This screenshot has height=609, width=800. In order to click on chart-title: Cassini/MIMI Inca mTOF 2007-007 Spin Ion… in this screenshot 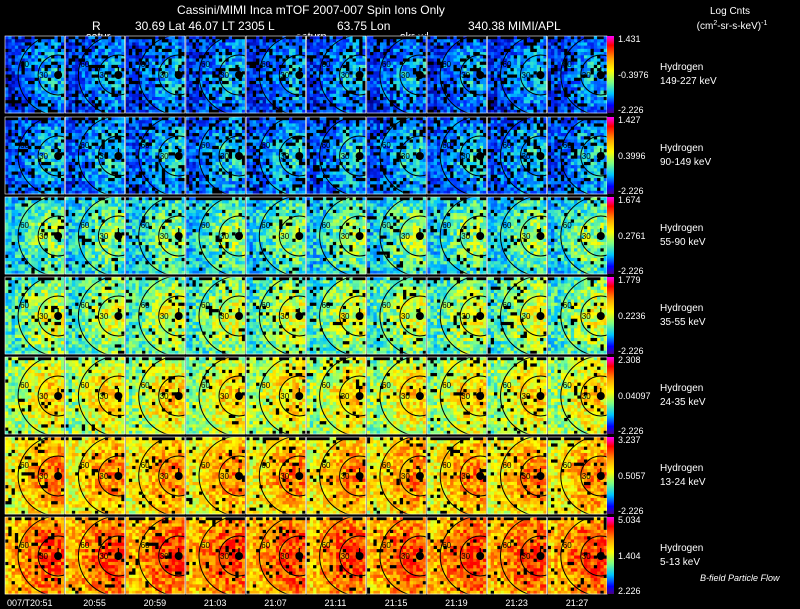, I will do `click(311, 10)`.